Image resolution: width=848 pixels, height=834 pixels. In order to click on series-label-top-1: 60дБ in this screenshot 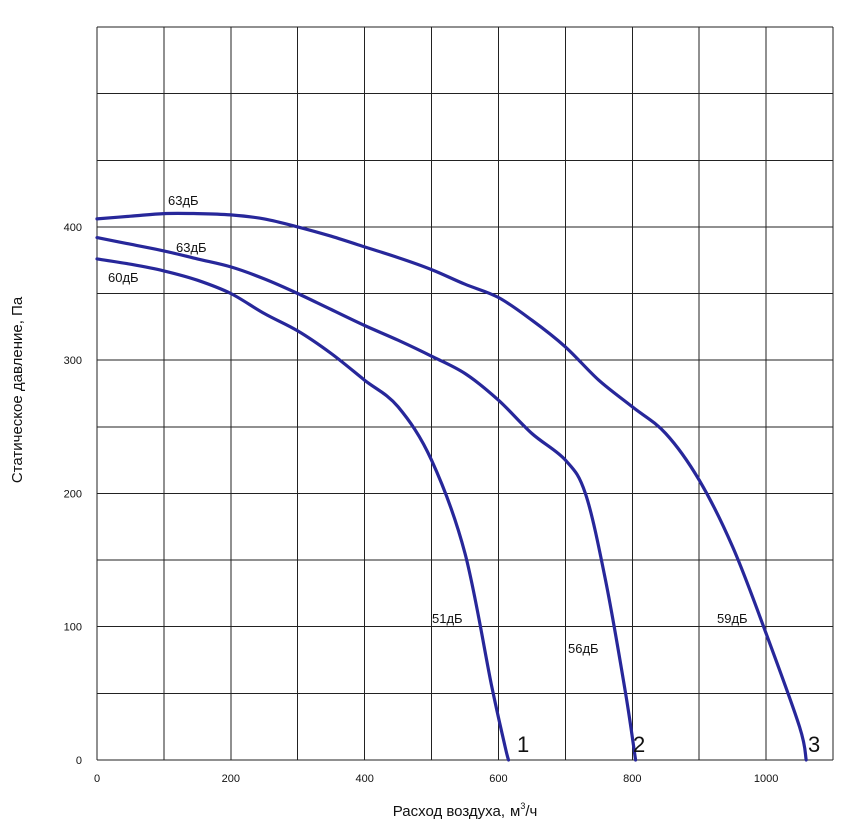, I will do `click(123, 277)`.